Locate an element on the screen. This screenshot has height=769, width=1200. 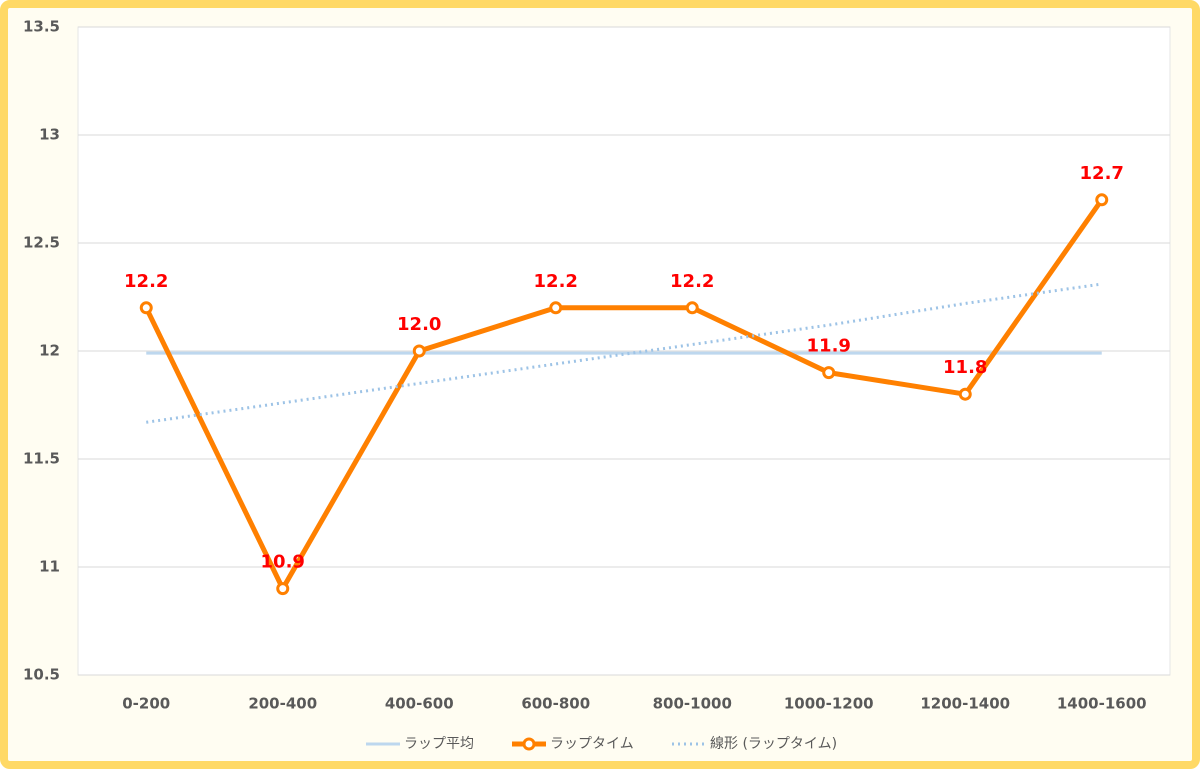
x-tick-label: 400-600 is located at coordinates (419, 704).